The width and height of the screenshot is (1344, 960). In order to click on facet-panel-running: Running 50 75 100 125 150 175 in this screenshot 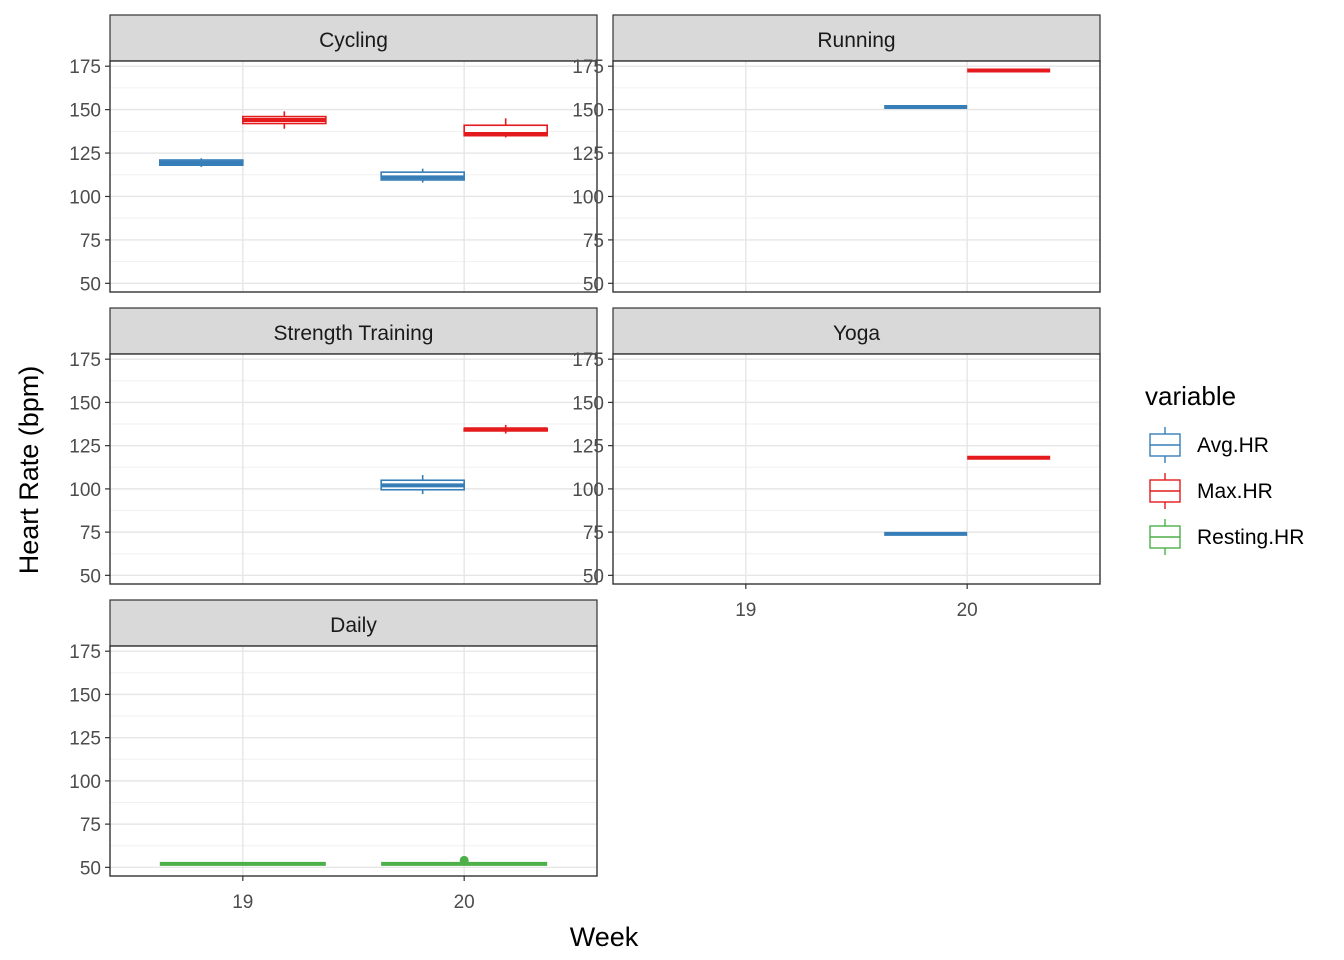, I will do `click(836, 154)`.